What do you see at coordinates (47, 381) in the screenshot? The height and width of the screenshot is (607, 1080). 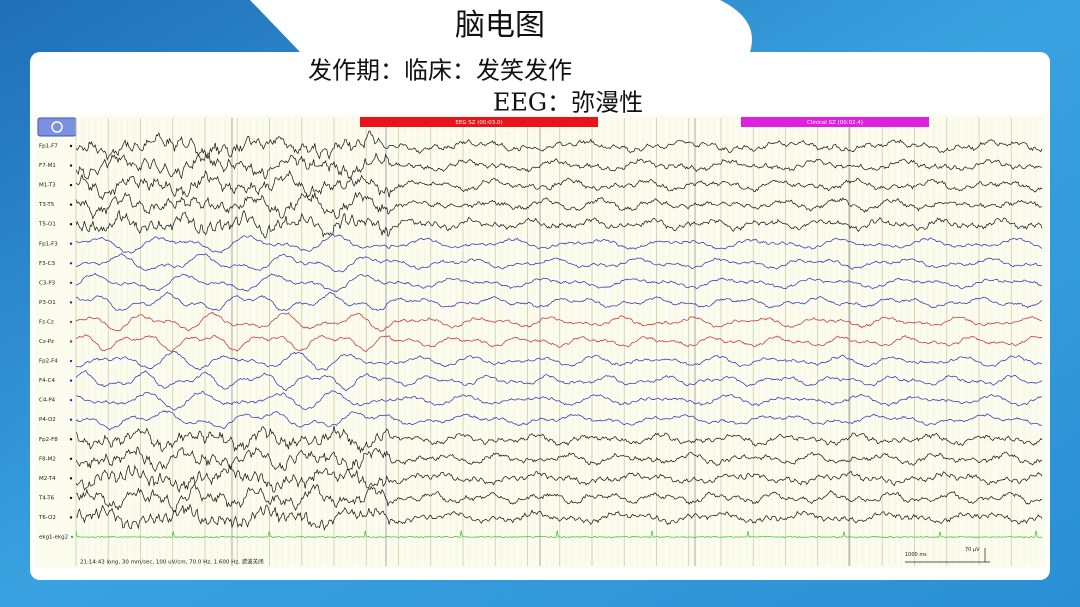 I see `channel-label: F4-C4` at bounding box center [47, 381].